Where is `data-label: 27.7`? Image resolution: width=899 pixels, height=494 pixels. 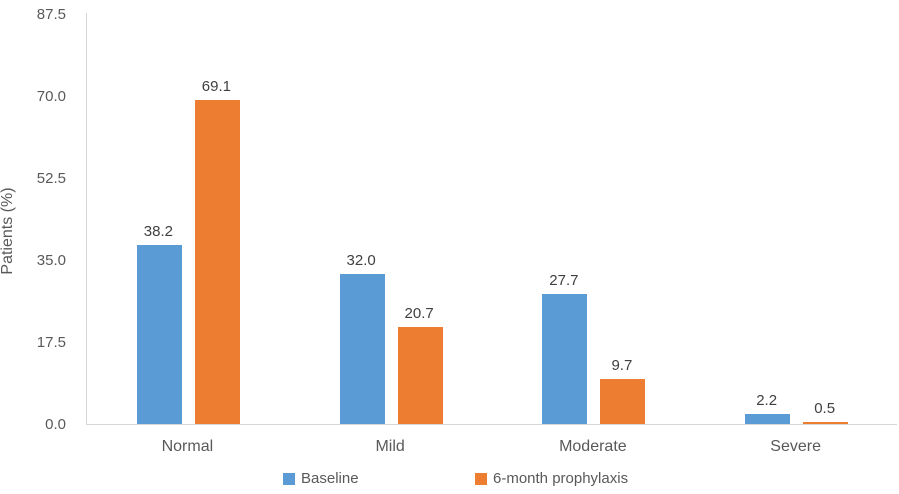 data-label: 27.7 is located at coordinates (564, 281).